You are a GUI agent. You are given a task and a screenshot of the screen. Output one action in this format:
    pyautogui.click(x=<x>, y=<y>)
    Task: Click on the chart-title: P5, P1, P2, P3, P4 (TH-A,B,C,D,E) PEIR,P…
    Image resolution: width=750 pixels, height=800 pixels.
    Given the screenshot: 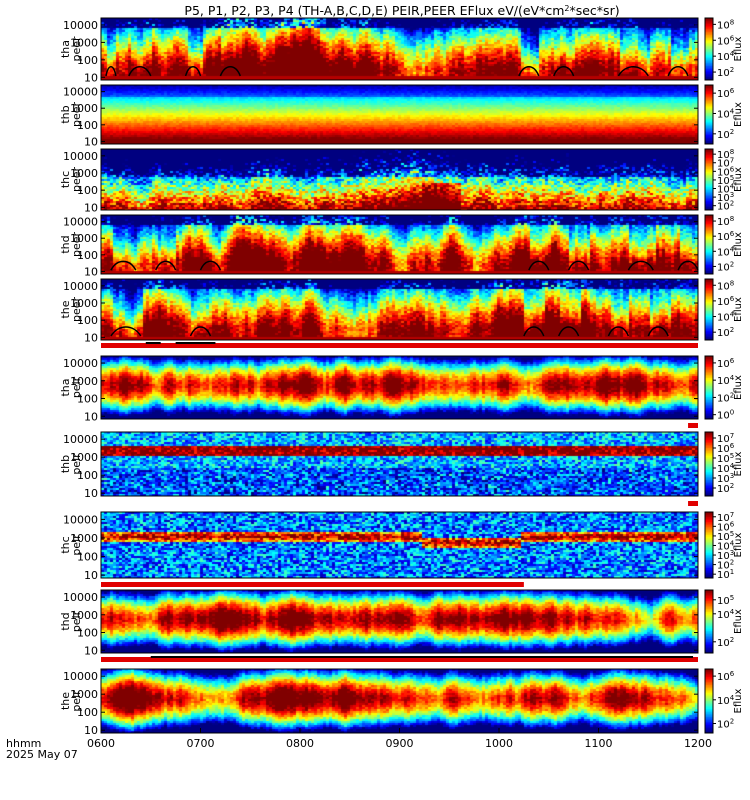 What is the action you would take?
    pyautogui.click(x=401, y=10)
    